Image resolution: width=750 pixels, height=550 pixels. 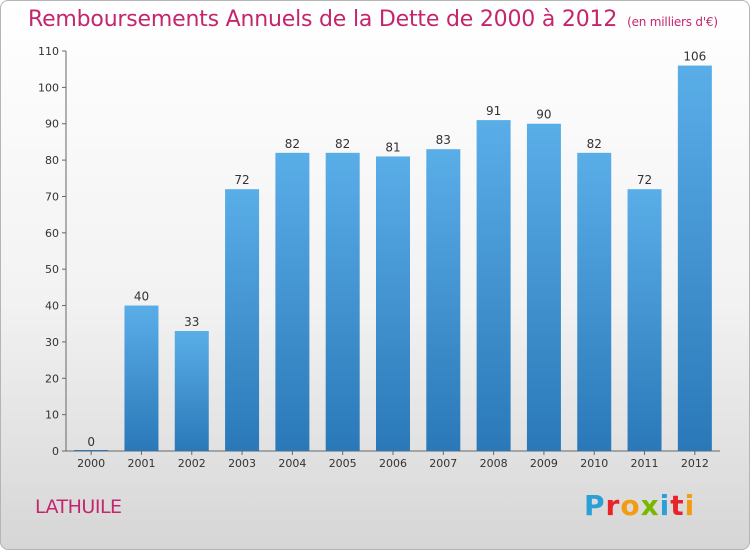 What do you see at coordinates (52, 196) in the screenshot?
I see `y-tick-label: 70` at bounding box center [52, 196].